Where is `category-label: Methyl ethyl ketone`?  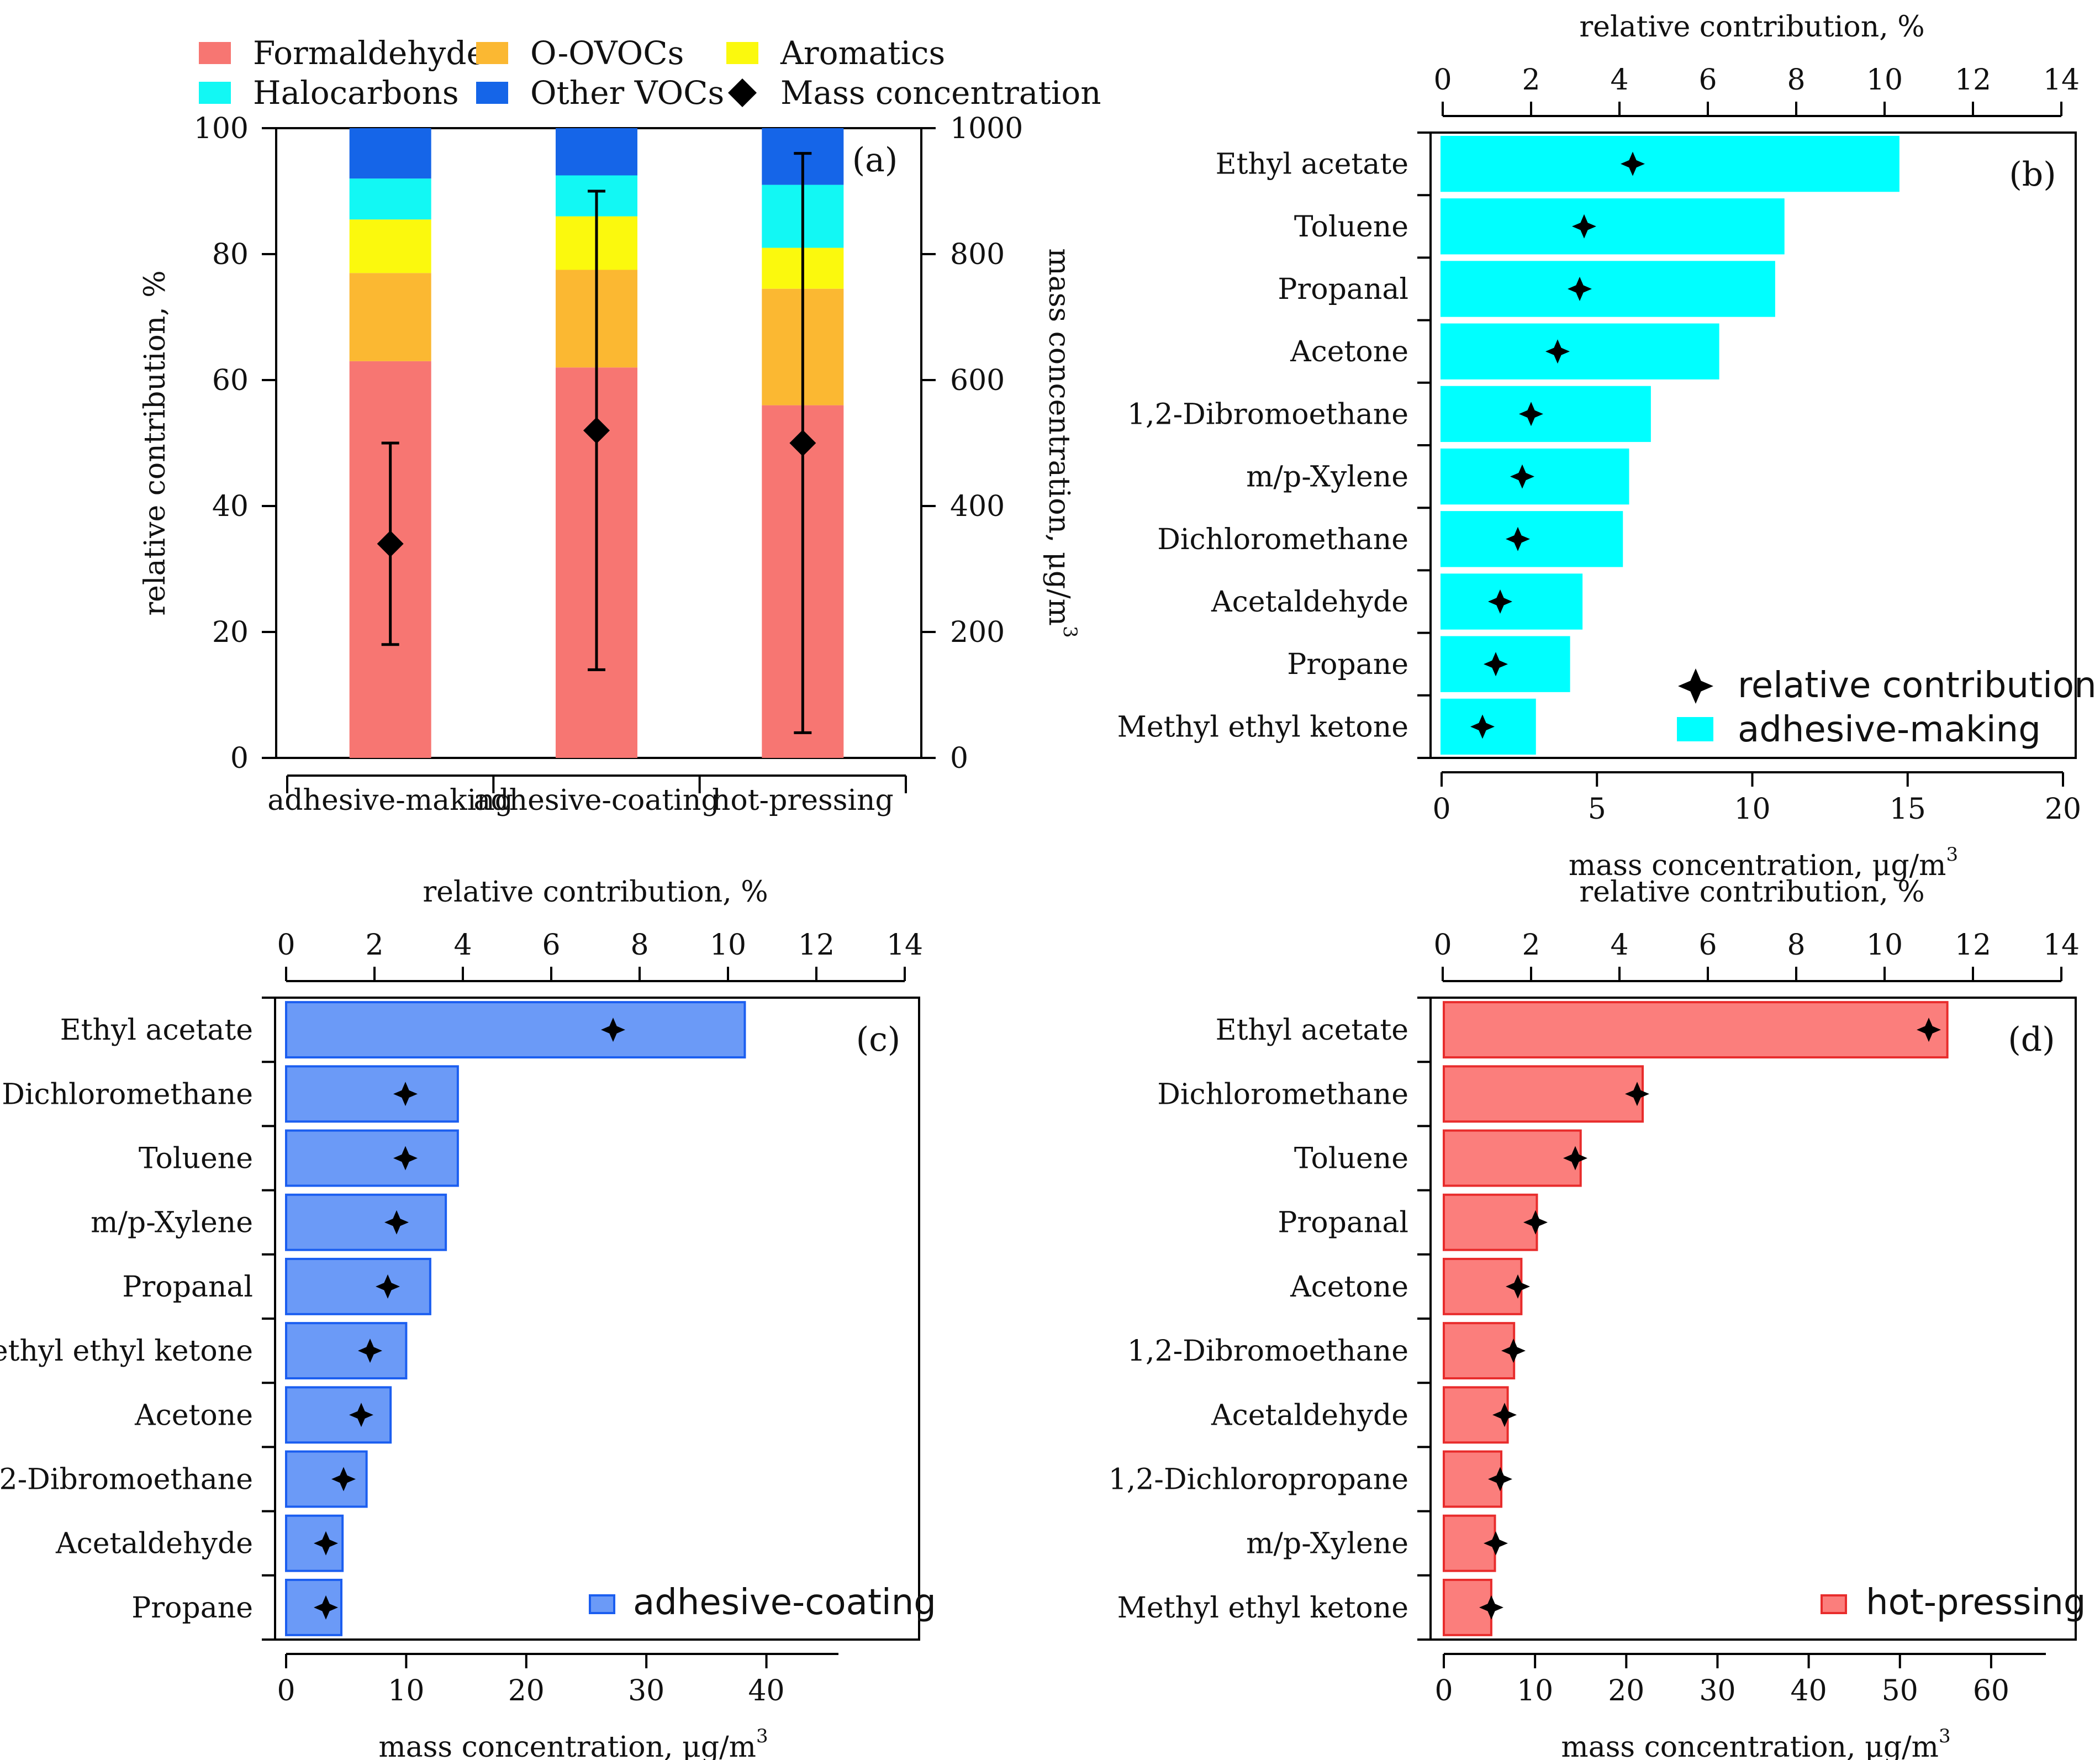 category-label: Methyl ethyl ketone is located at coordinates (1263, 727).